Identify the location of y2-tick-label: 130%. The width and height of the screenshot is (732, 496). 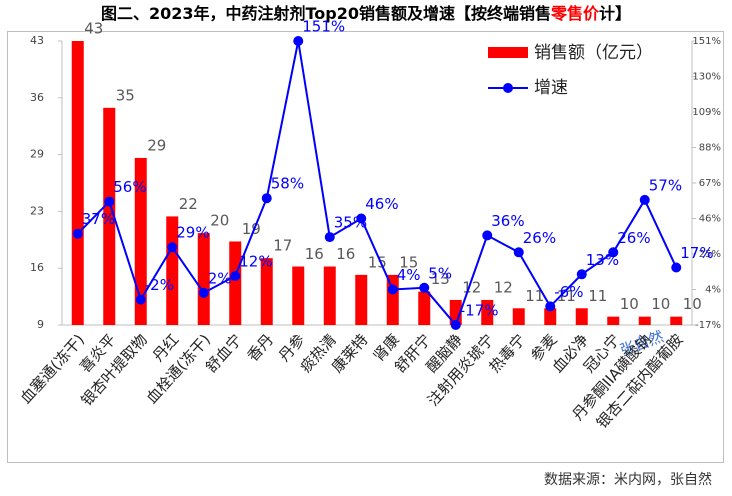
(706, 77).